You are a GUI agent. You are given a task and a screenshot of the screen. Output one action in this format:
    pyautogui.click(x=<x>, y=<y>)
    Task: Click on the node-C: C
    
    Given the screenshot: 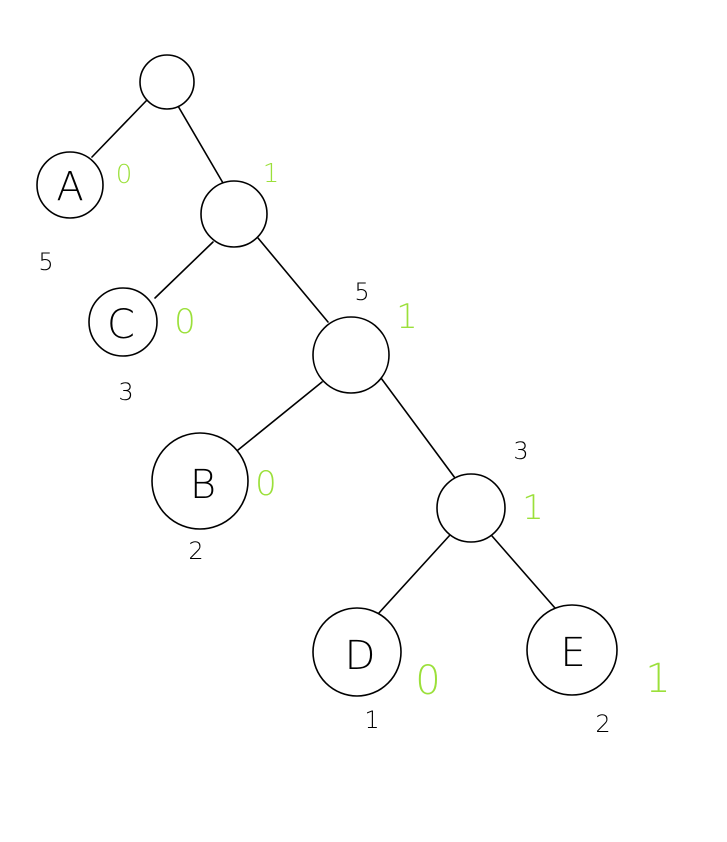 What is the action you would take?
    pyautogui.click(x=123, y=322)
    